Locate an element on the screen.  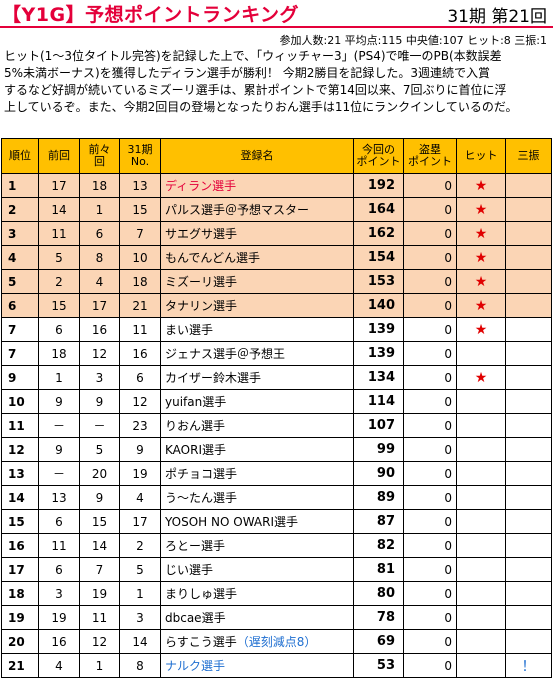
prev-cell: 3 is located at coordinates (59, 593).